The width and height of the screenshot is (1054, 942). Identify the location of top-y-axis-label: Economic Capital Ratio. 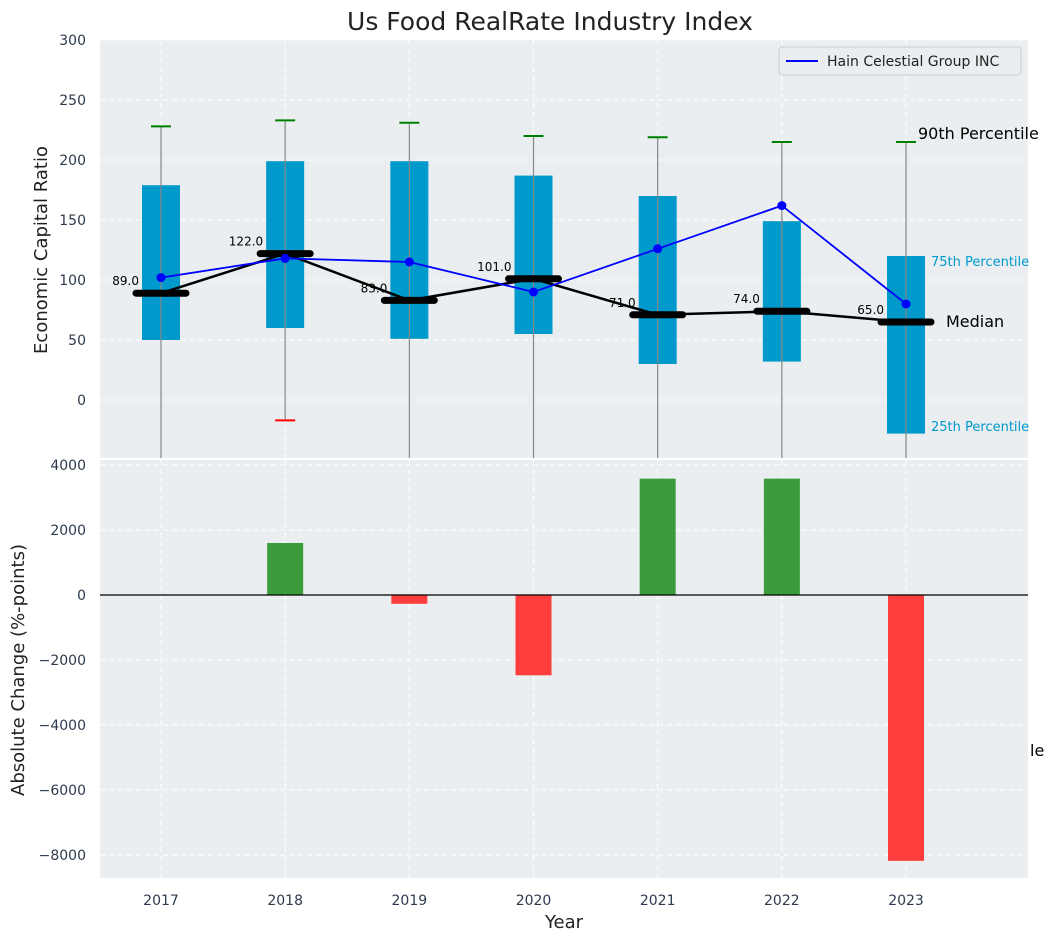
(41, 250).